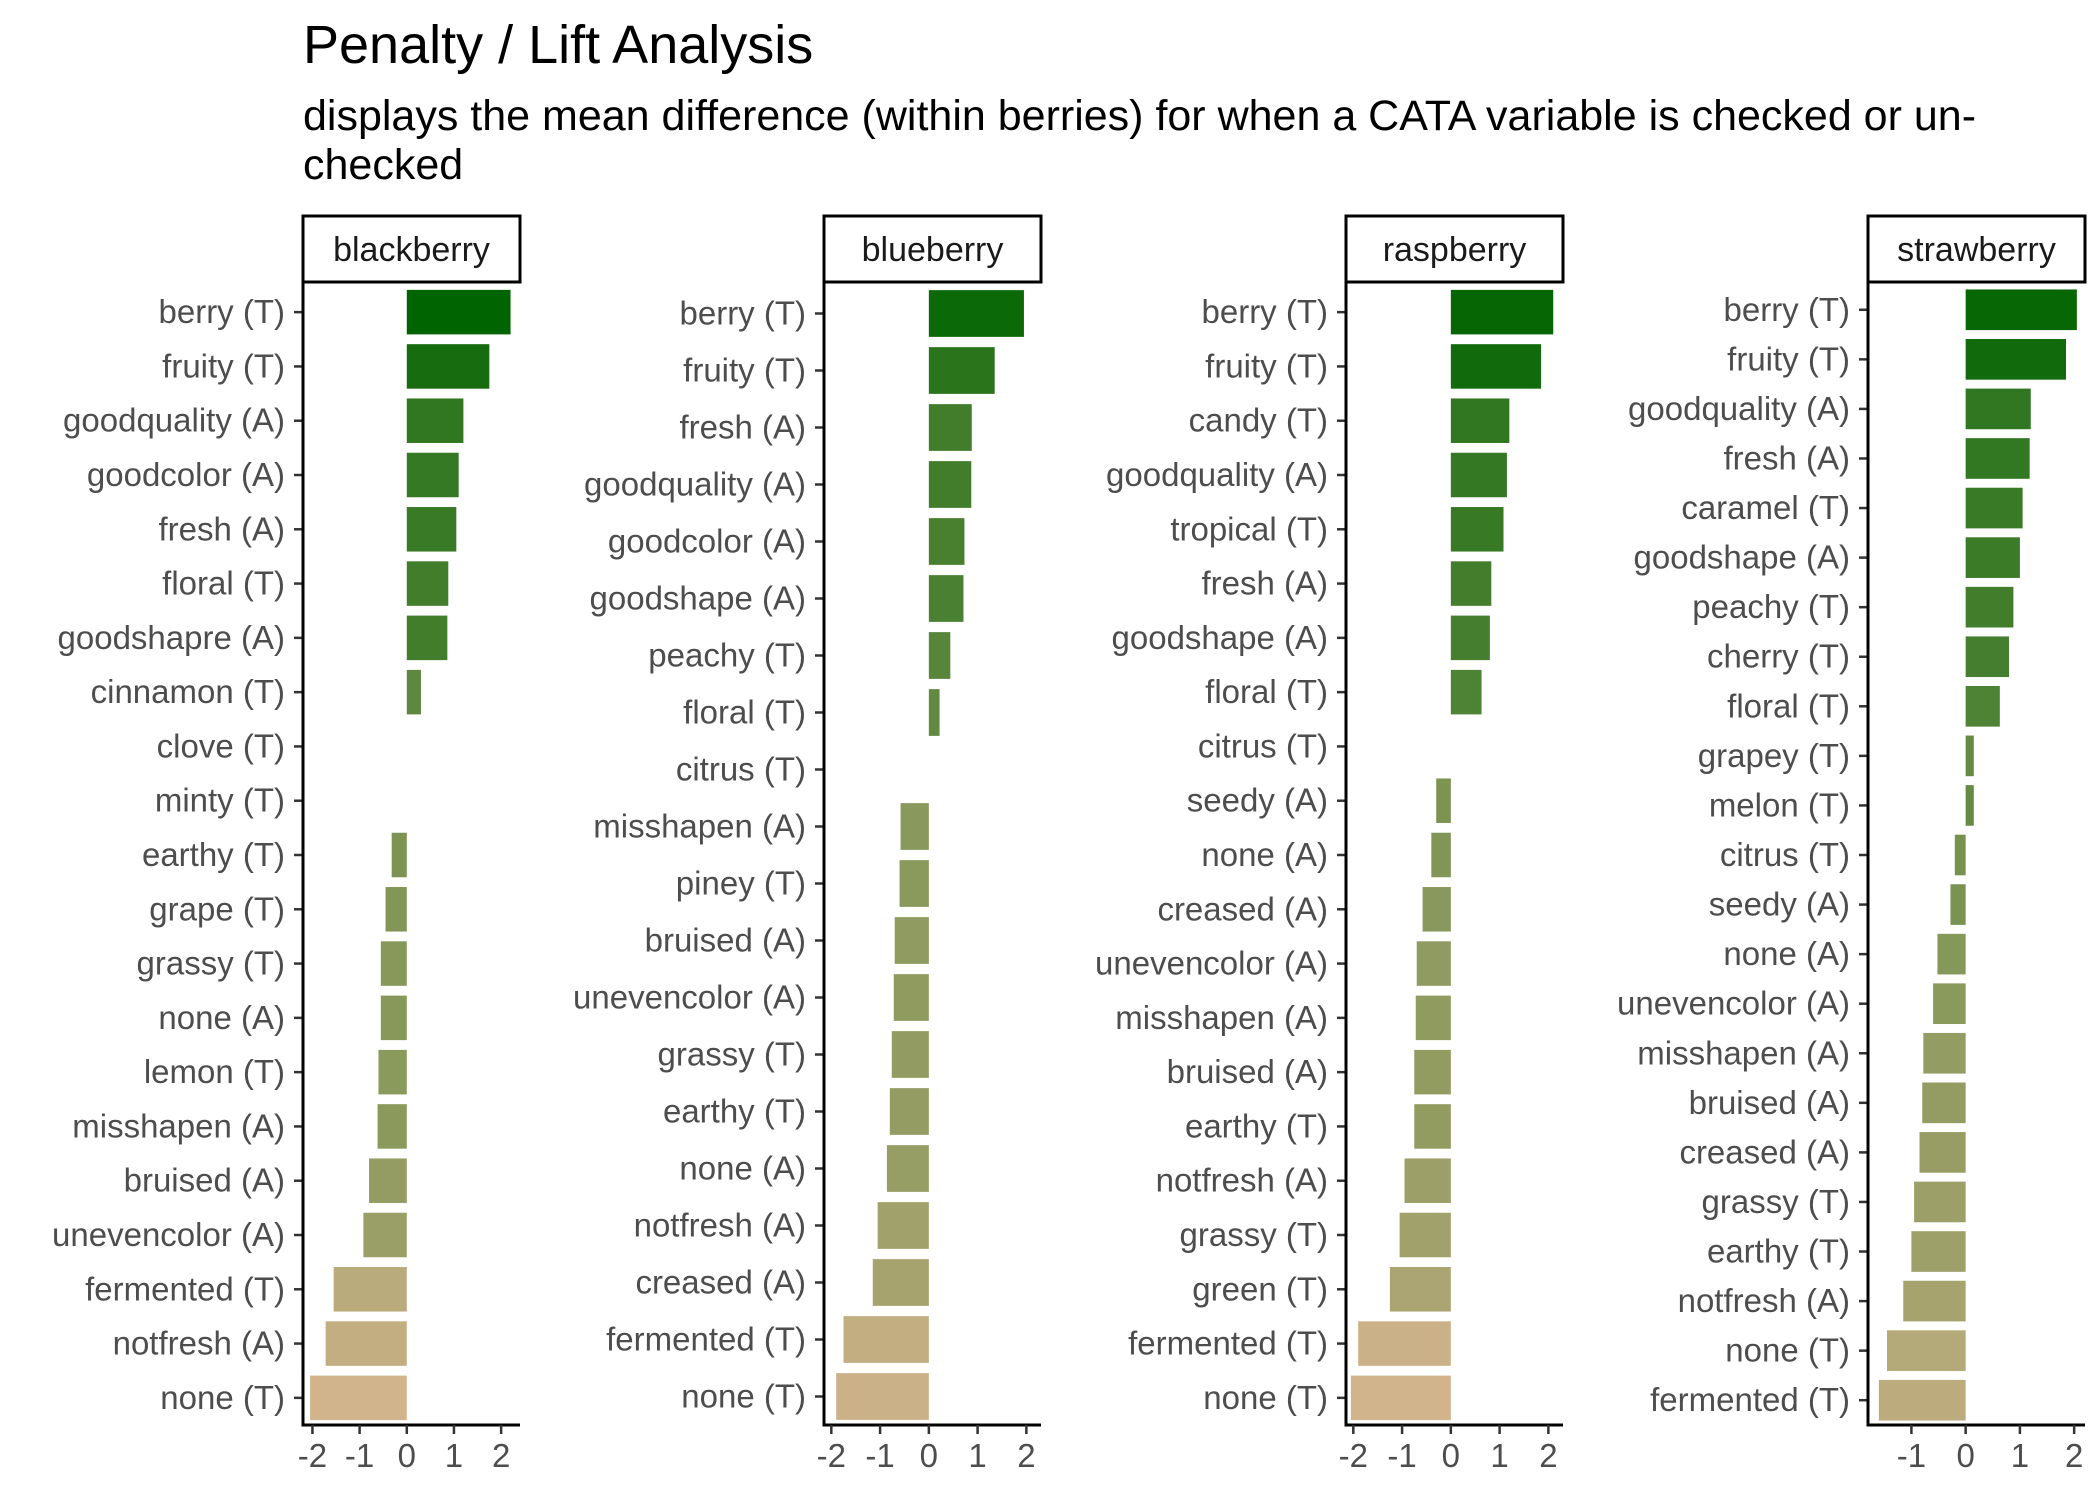  I want to click on facet-strip-label: blueberry, so click(933, 250).